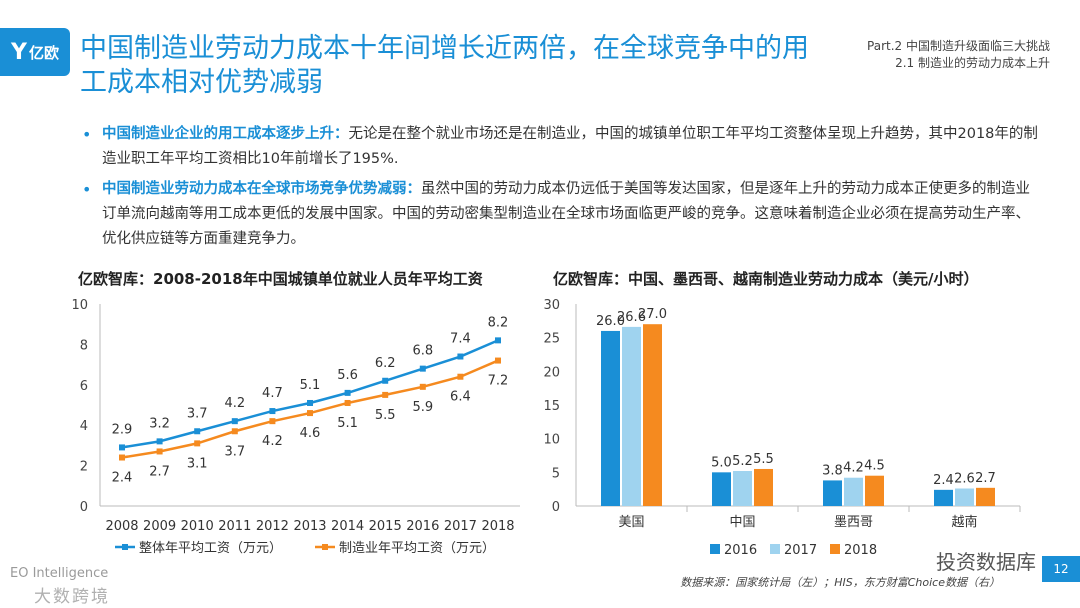 This screenshot has width=1080, height=608. I want to click on part-line-2: 2.1 制造业的劳动力成本上升, so click(972, 63).